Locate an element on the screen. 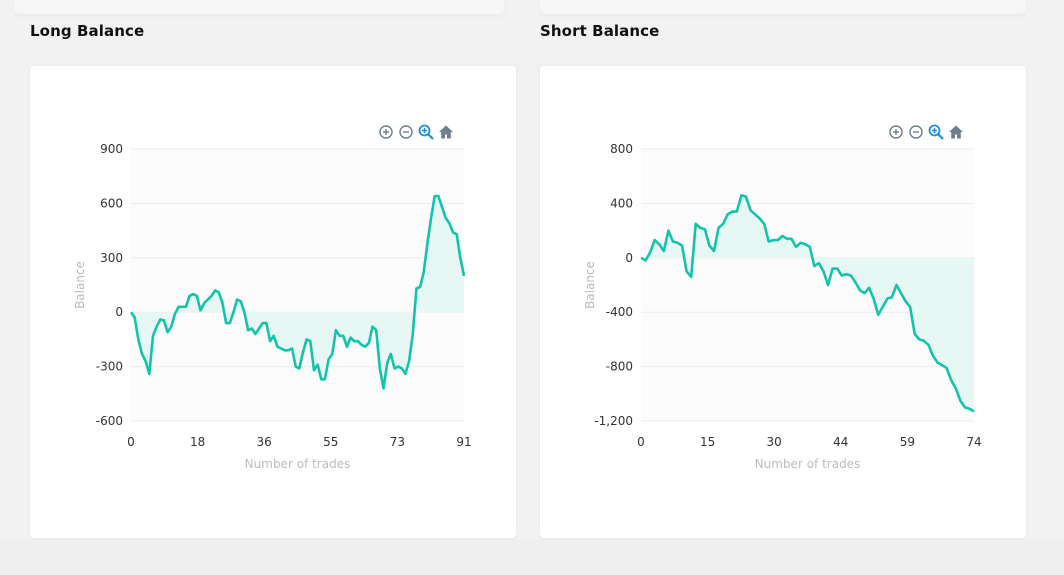  y-tick-label: -800 is located at coordinates (619, 367).